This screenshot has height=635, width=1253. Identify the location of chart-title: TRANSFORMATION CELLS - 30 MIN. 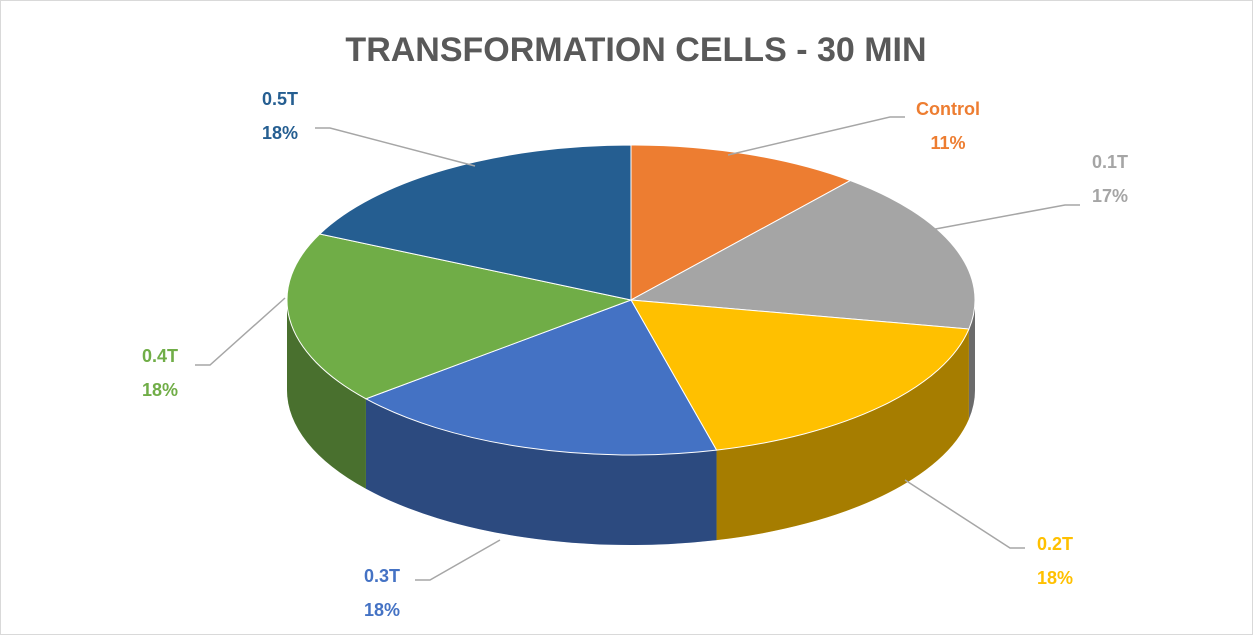
(635, 50).